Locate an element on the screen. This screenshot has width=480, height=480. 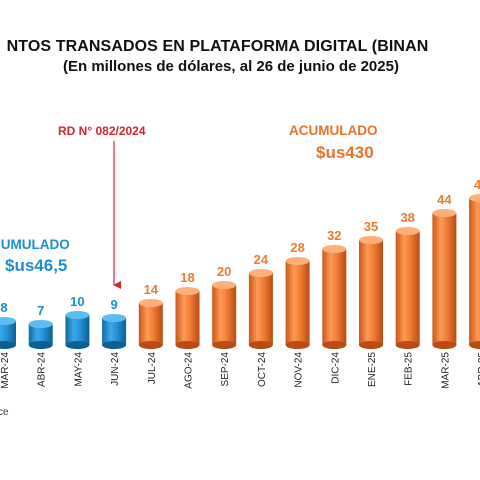
tick-label: ENE-25 is located at coordinates (372, 369).